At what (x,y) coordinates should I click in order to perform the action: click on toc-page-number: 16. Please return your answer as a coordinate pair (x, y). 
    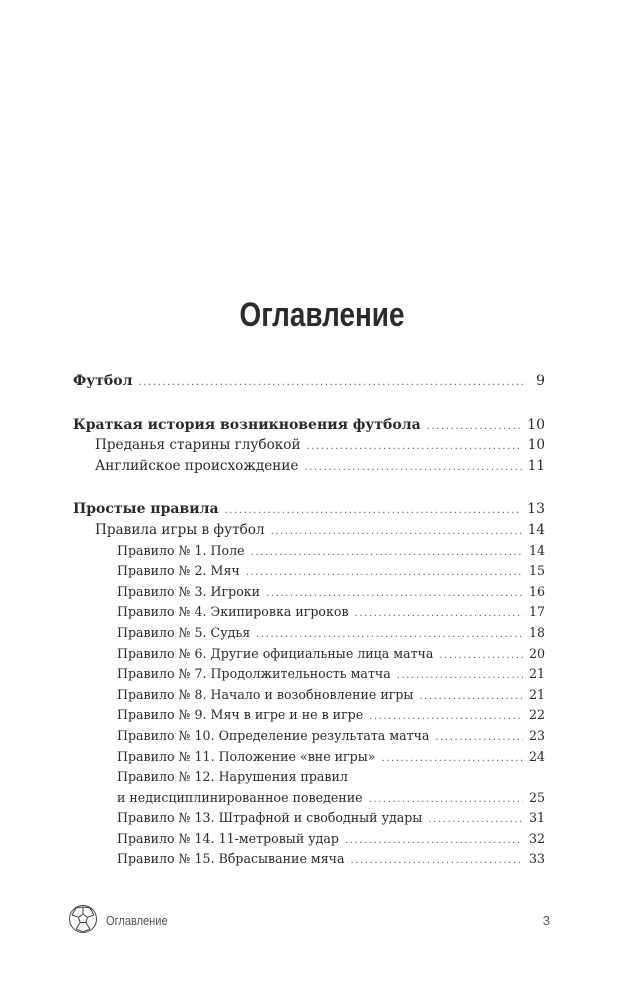
    Looking at the image, I should click on (536, 591).